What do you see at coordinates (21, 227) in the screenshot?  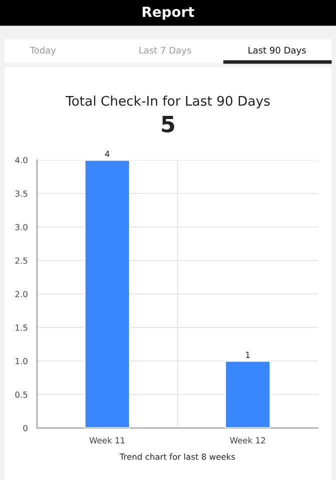 I see `y-tick-label: 3.0` at bounding box center [21, 227].